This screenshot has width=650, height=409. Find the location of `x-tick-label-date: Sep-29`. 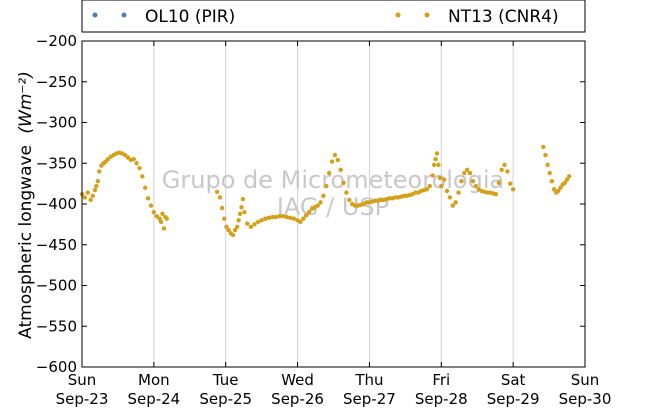

x-tick-label-date: Sep-29 is located at coordinates (513, 399).